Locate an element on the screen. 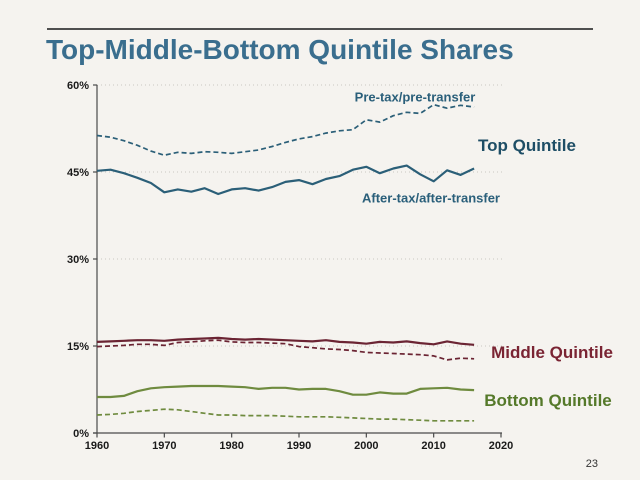  middle-quintile-label: Middle Quintile is located at coordinates (552, 352).